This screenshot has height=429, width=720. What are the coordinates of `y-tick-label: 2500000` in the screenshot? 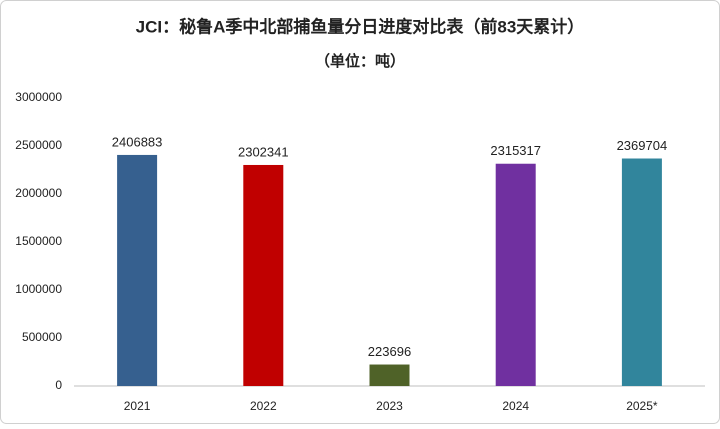 It's located at (38, 145).